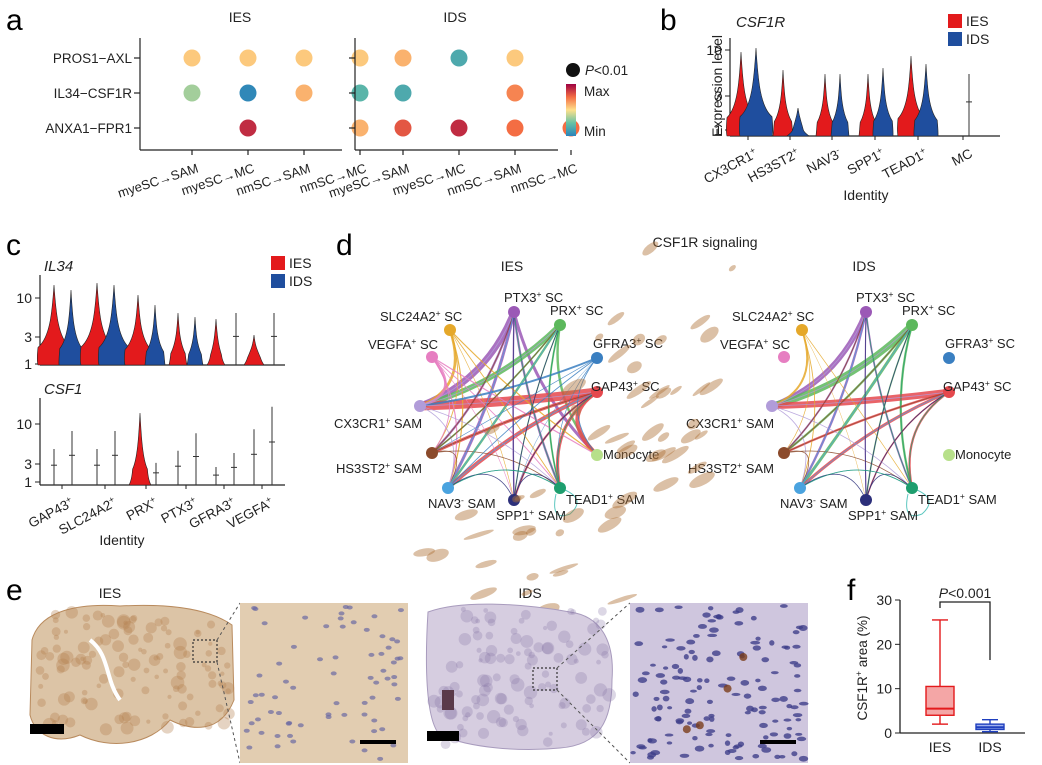  What do you see at coordinates (496, 422) in the screenshot?
I see `edge-vegfa-tead` at bounding box center [496, 422].